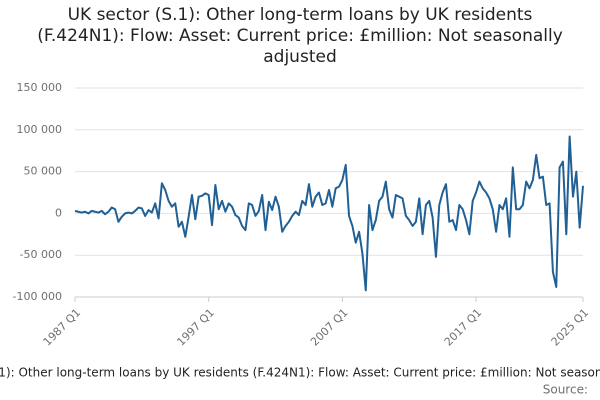  What do you see at coordinates (195, 327) in the screenshot?
I see `x-tick-label: 1997 Q1` at bounding box center [195, 327].